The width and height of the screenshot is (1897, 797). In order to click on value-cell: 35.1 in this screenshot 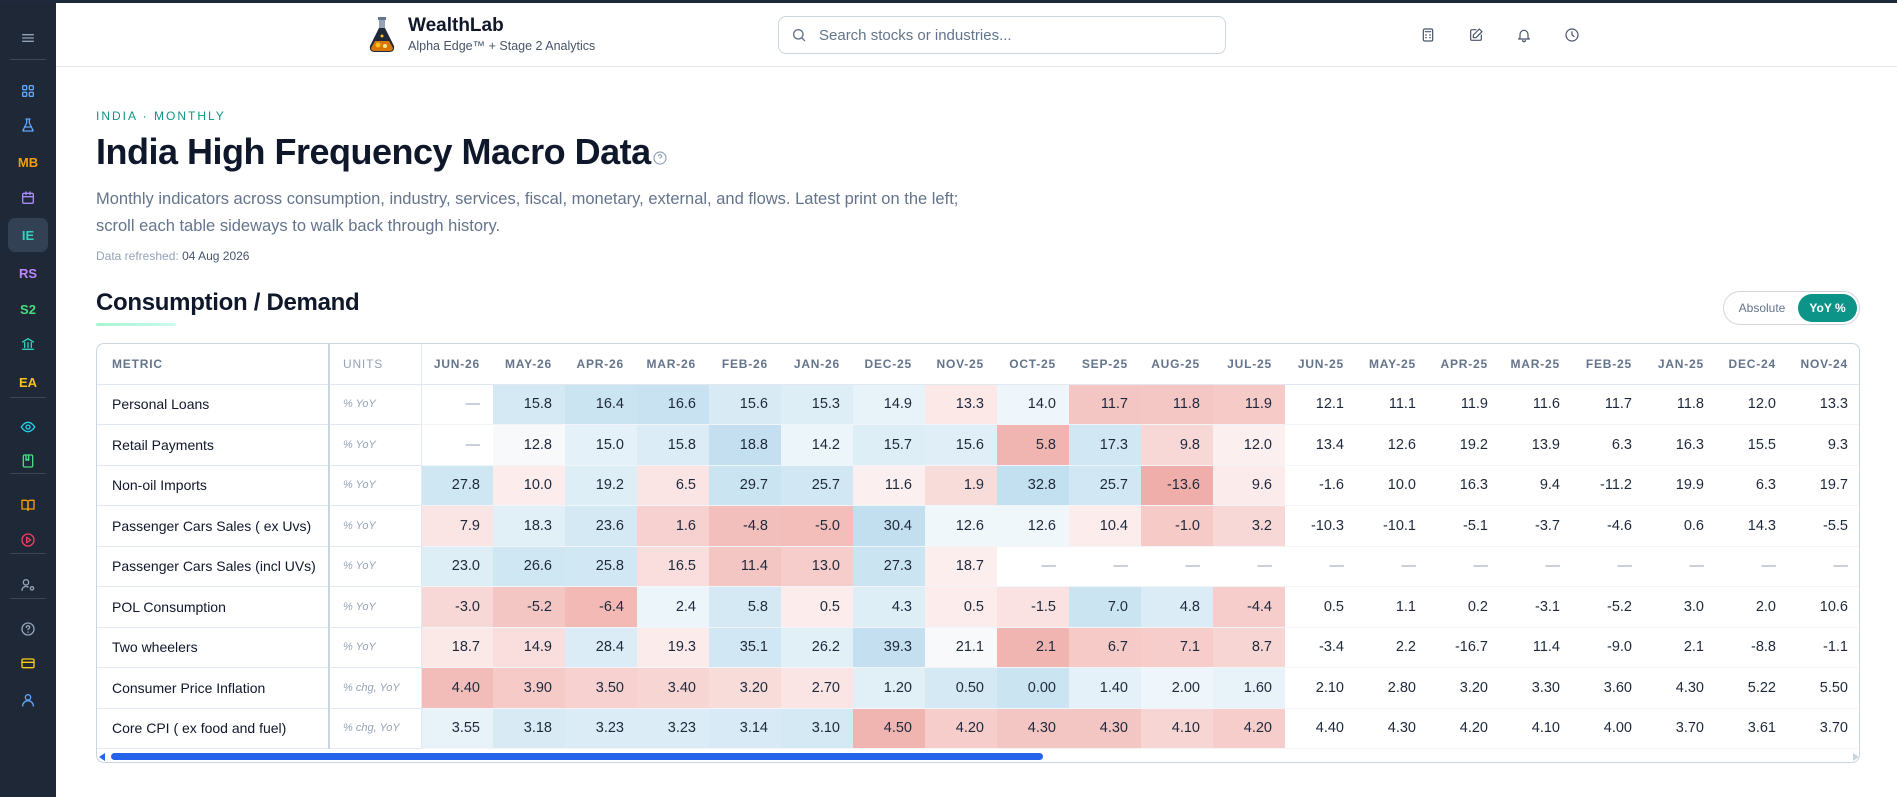, I will do `click(745, 647)`.